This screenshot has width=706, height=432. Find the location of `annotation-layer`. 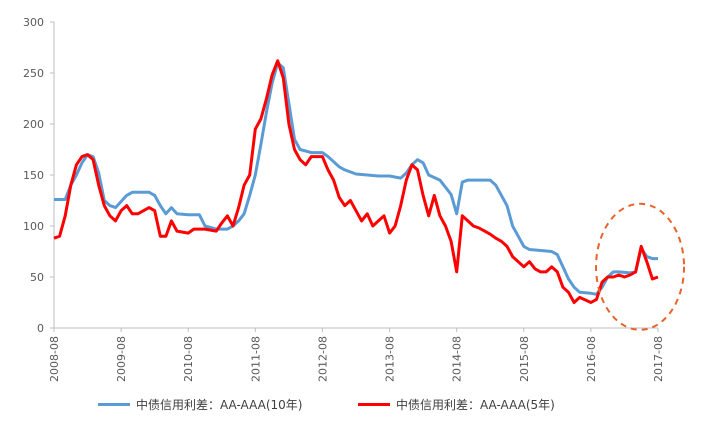

annotation-layer is located at coordinates (640, 266).